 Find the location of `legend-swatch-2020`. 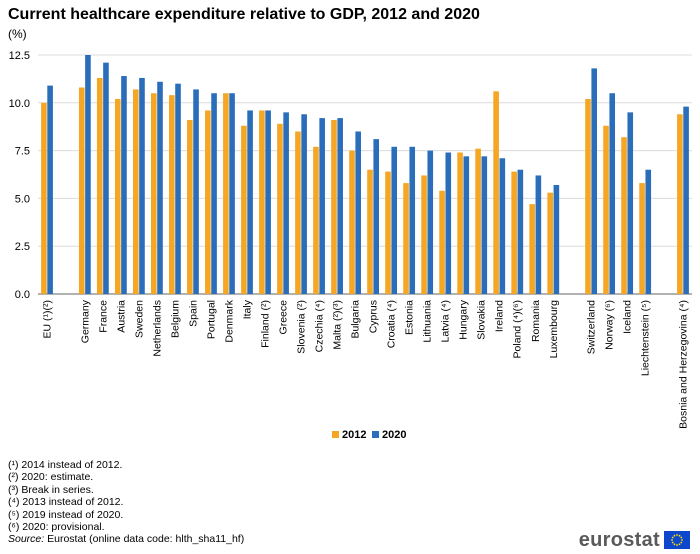

legend-swatch-2020 is located at coordinates (375, 434).